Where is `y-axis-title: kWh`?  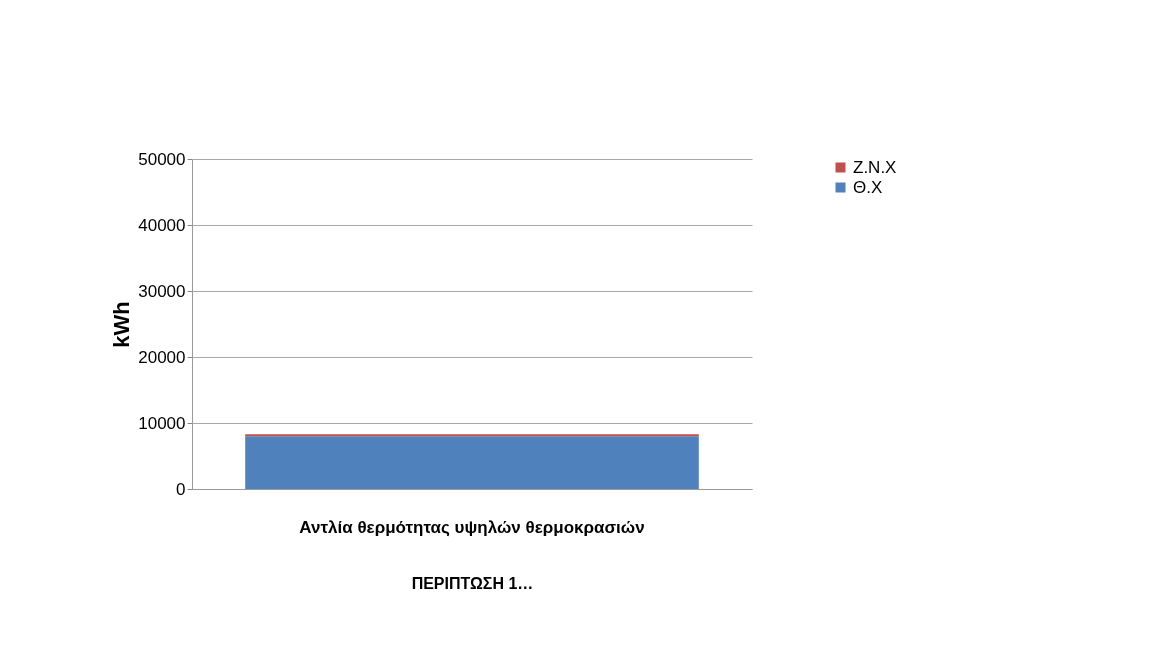 y-axis-title: kWh is located at coordinates (122, 324).